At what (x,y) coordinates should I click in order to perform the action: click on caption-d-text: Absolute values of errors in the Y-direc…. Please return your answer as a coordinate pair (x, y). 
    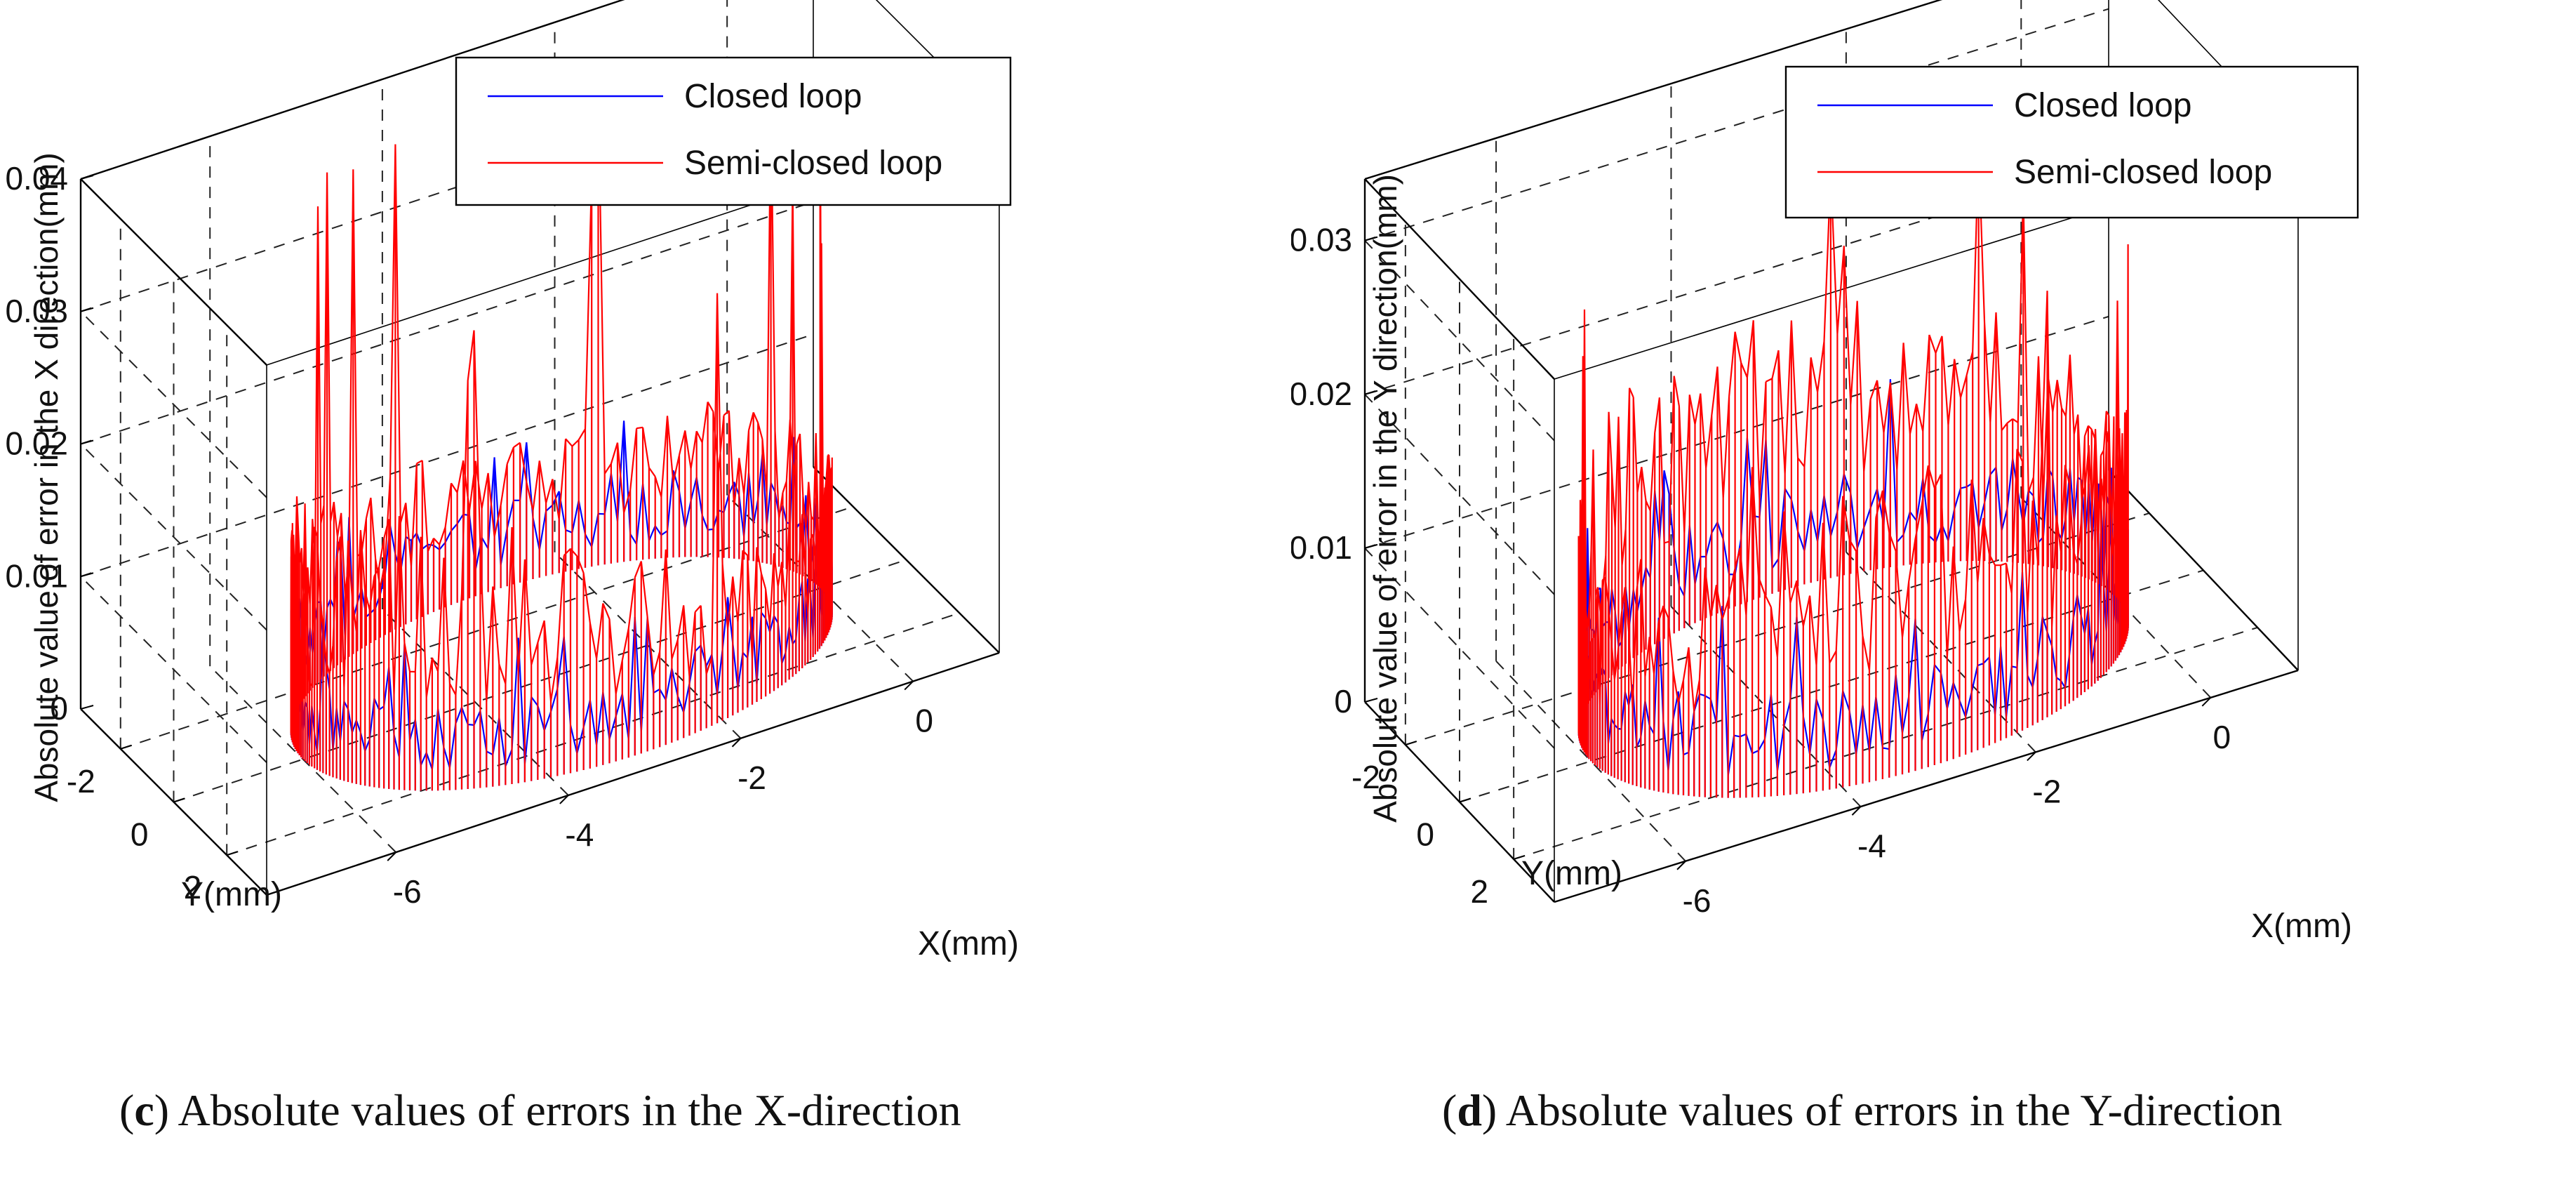
    Looking at the image, I should click on (1894, 1110).